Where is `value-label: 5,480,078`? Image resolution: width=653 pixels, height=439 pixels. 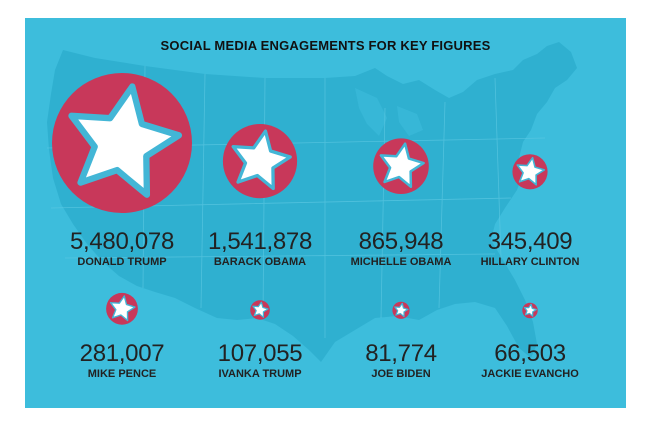
value-label: 5,480,078 is located at coordinates (122, 241).